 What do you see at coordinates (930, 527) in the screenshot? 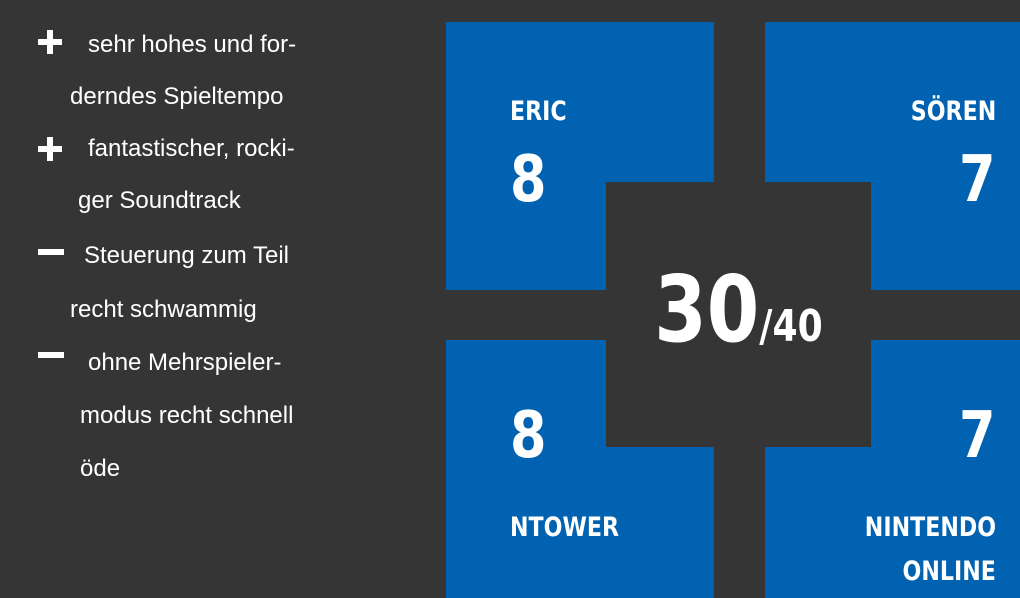
I see `reviewer-name-line: NINTENDO` at bounding box center [930, 527].